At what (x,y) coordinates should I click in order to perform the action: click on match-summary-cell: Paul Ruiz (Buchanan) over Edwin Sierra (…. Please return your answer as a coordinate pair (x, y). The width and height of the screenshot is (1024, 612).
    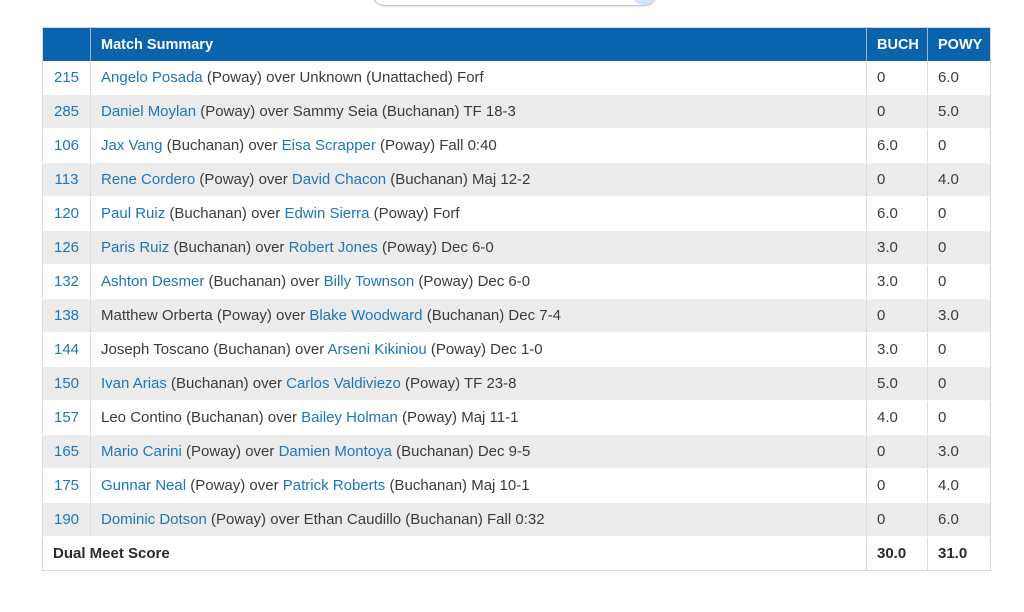
    Looking at the image, I should click on (478, 213).